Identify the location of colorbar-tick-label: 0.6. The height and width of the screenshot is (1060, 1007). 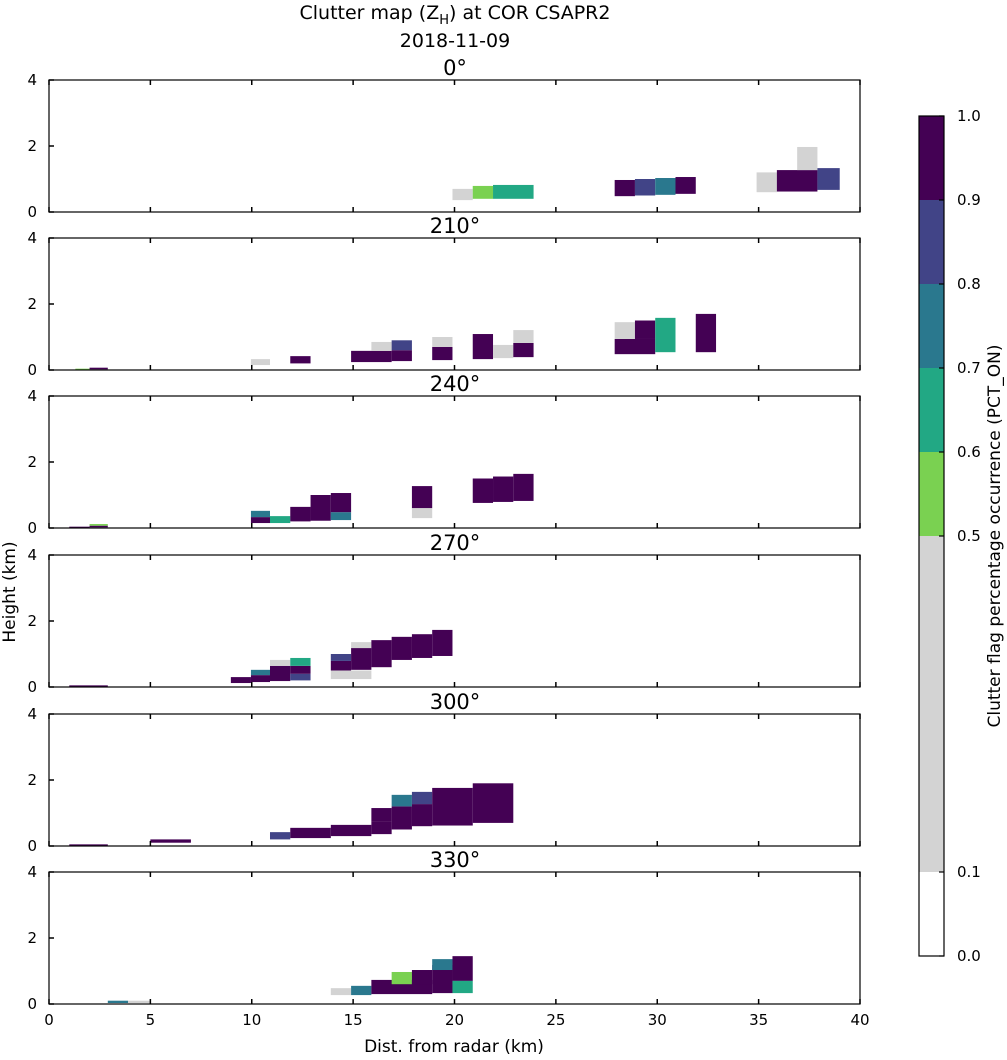
(969, 452).